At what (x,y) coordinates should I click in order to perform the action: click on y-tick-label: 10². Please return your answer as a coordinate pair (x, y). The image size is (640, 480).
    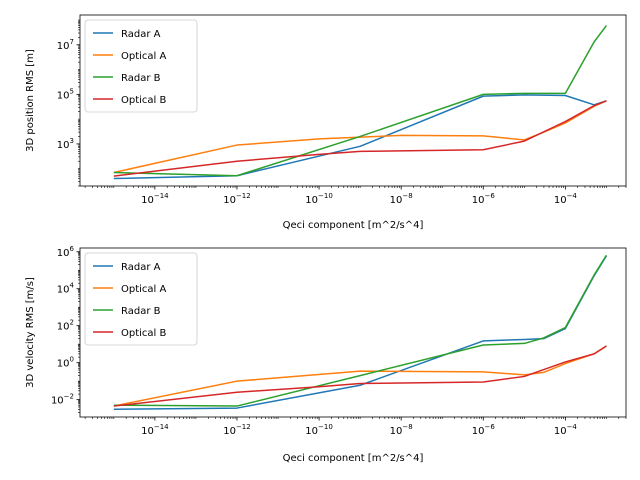
    Looking at the image, I should click on (65, 326).